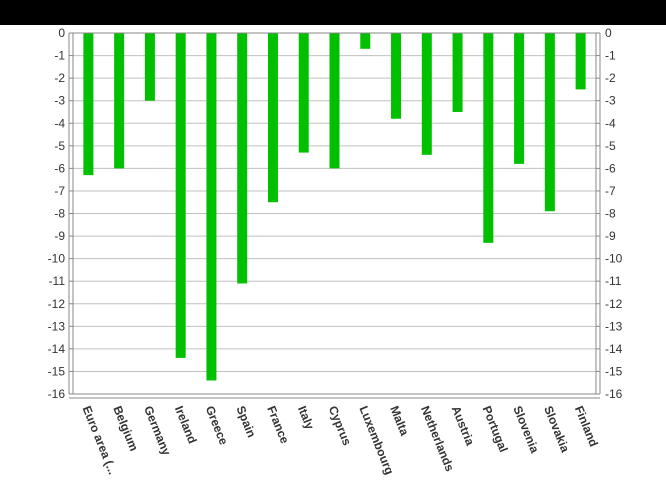 The width and height of the screenshot is (666, 480). What do you see at coordinates (57, 259) in the screenshot?
I see `y-tick-label-left: -10` at bounding box center [57, 259].